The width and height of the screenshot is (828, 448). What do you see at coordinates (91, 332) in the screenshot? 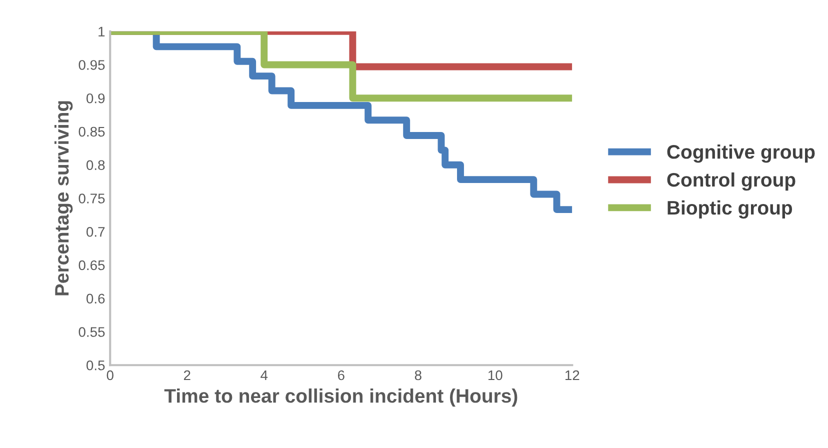
I see `y-tick-label: 0.55` at bounding box center [91, 332].